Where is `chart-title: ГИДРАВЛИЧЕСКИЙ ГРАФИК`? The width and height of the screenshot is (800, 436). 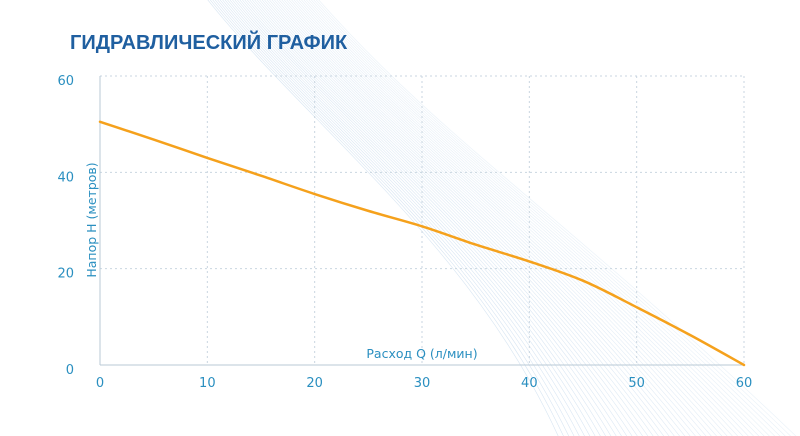
chart-title: ГИДРАВЛИЧЕСКИЙ ГРАФИК is located at coordinates (209, 42).